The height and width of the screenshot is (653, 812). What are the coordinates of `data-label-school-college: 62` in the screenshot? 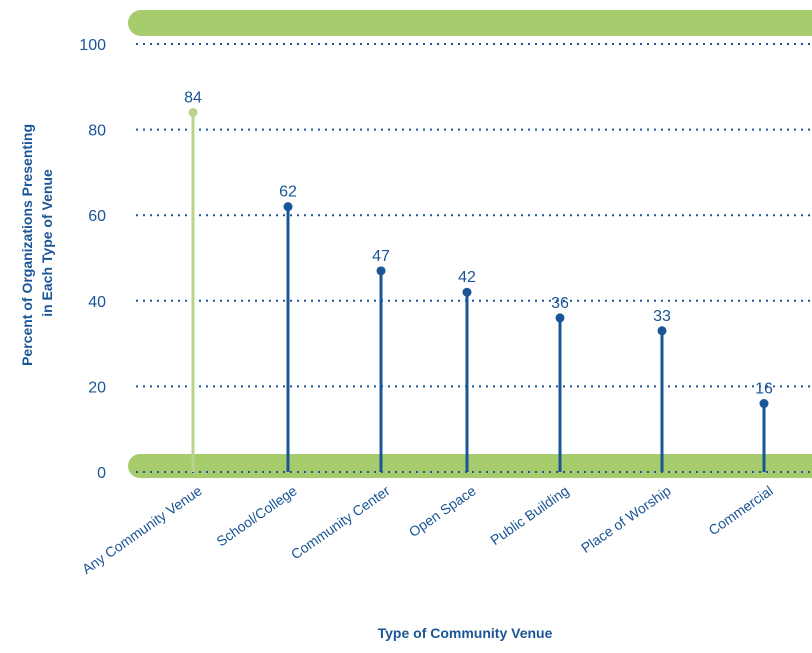 It's located at (288, 192).